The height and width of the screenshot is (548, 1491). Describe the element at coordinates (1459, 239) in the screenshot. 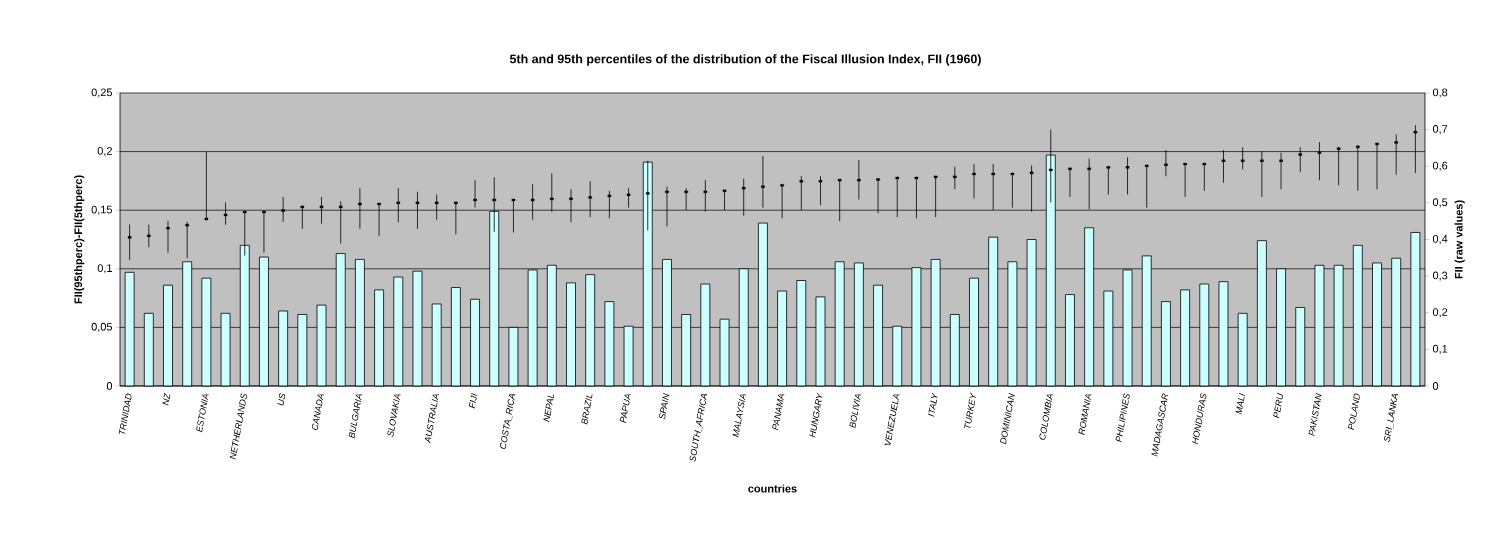

I see `y2-axis-title: FII (raw values)` at that location.